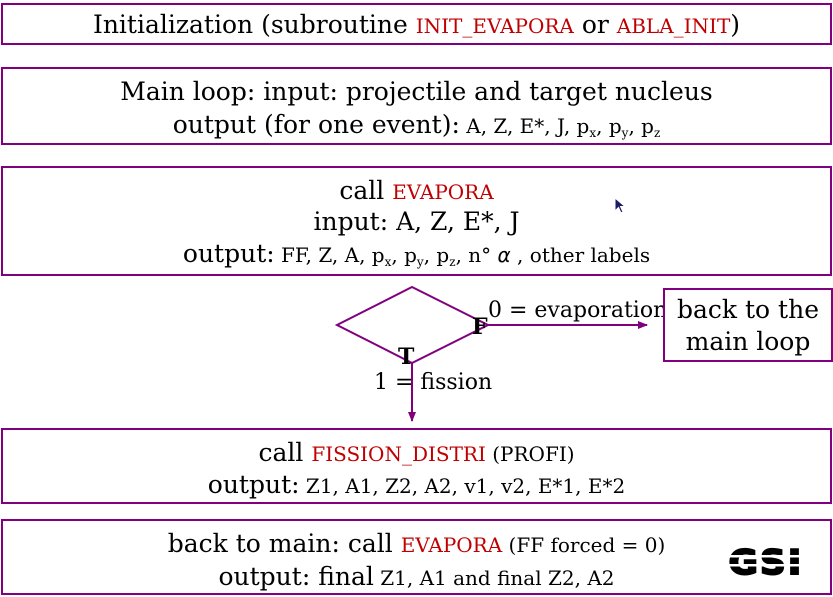  Describe the element at coordinates (748, 309) in the screenshot. I see `back-to-main-line1: back to the` at that location.